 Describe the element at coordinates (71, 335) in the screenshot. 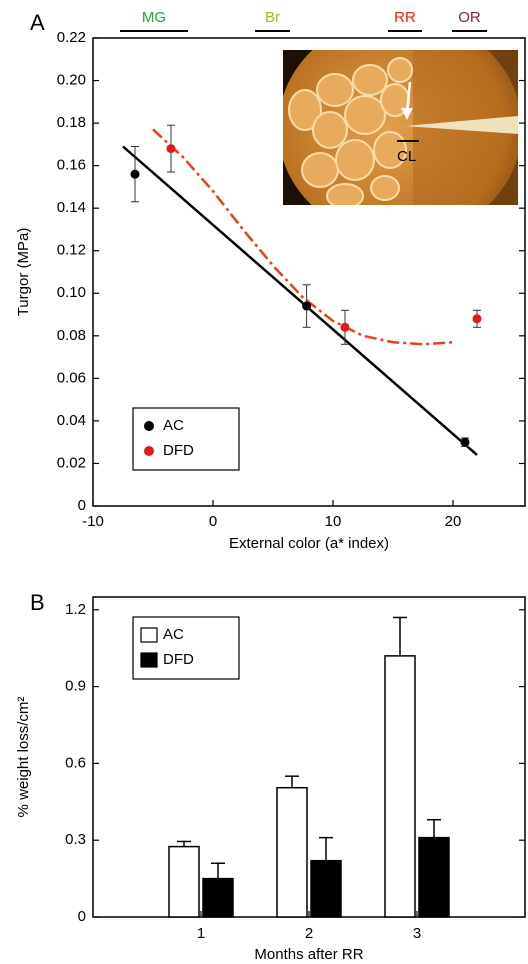

I see `y-tick-label: 0.08` at that location.